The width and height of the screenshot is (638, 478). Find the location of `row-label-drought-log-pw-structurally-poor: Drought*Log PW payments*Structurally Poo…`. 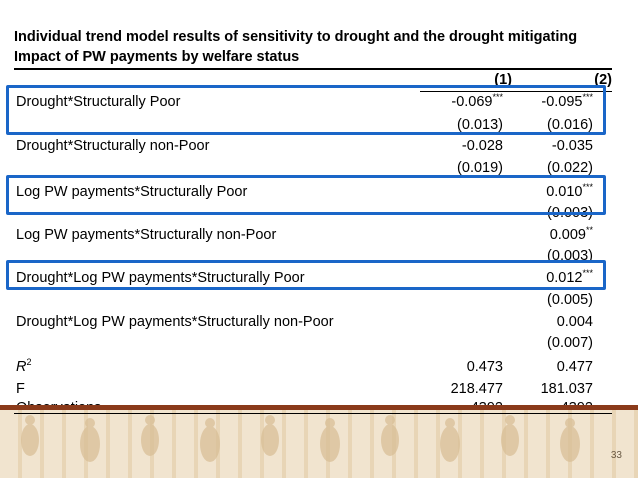

row-label-drought-log-pw-structurally-poor: Drought*Log PW payments*Structurally Poo… is located at coordinates (160, 278).